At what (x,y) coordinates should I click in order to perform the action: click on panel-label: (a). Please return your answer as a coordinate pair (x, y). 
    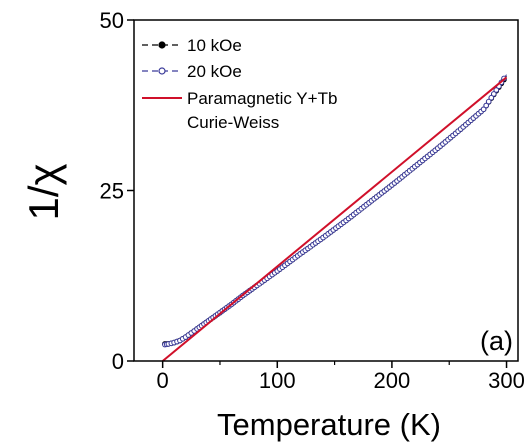
    Looking at the image, I should click on (496, 341).